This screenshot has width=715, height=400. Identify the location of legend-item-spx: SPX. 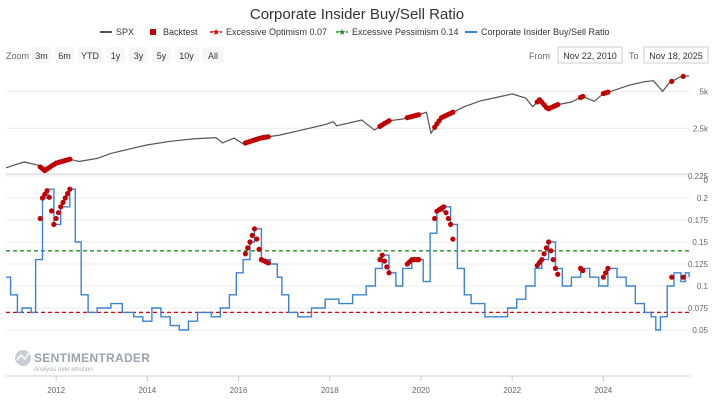
(117, 32).